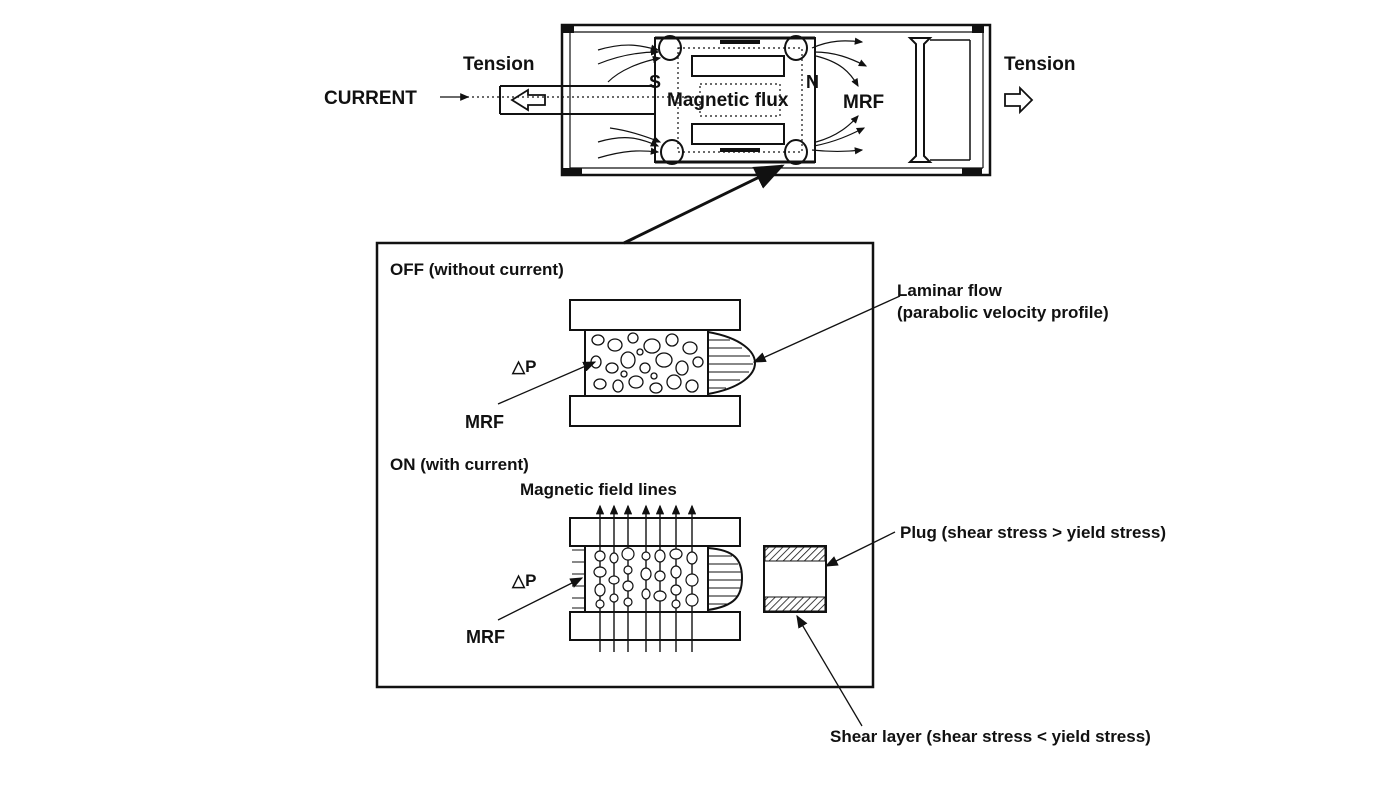 This screenshot has width=1376, height=804. Describe the element at coordinates (1039, 64) in the screenshot. I see `tension-right-label: Tension` at that location.